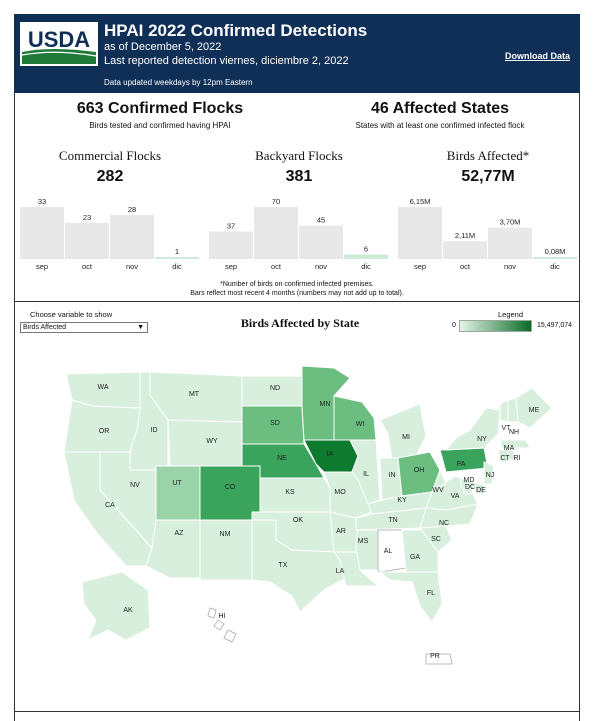  Describe the element at coordinates (205, 443) in the screenshot. I see `state-wy` at that location.